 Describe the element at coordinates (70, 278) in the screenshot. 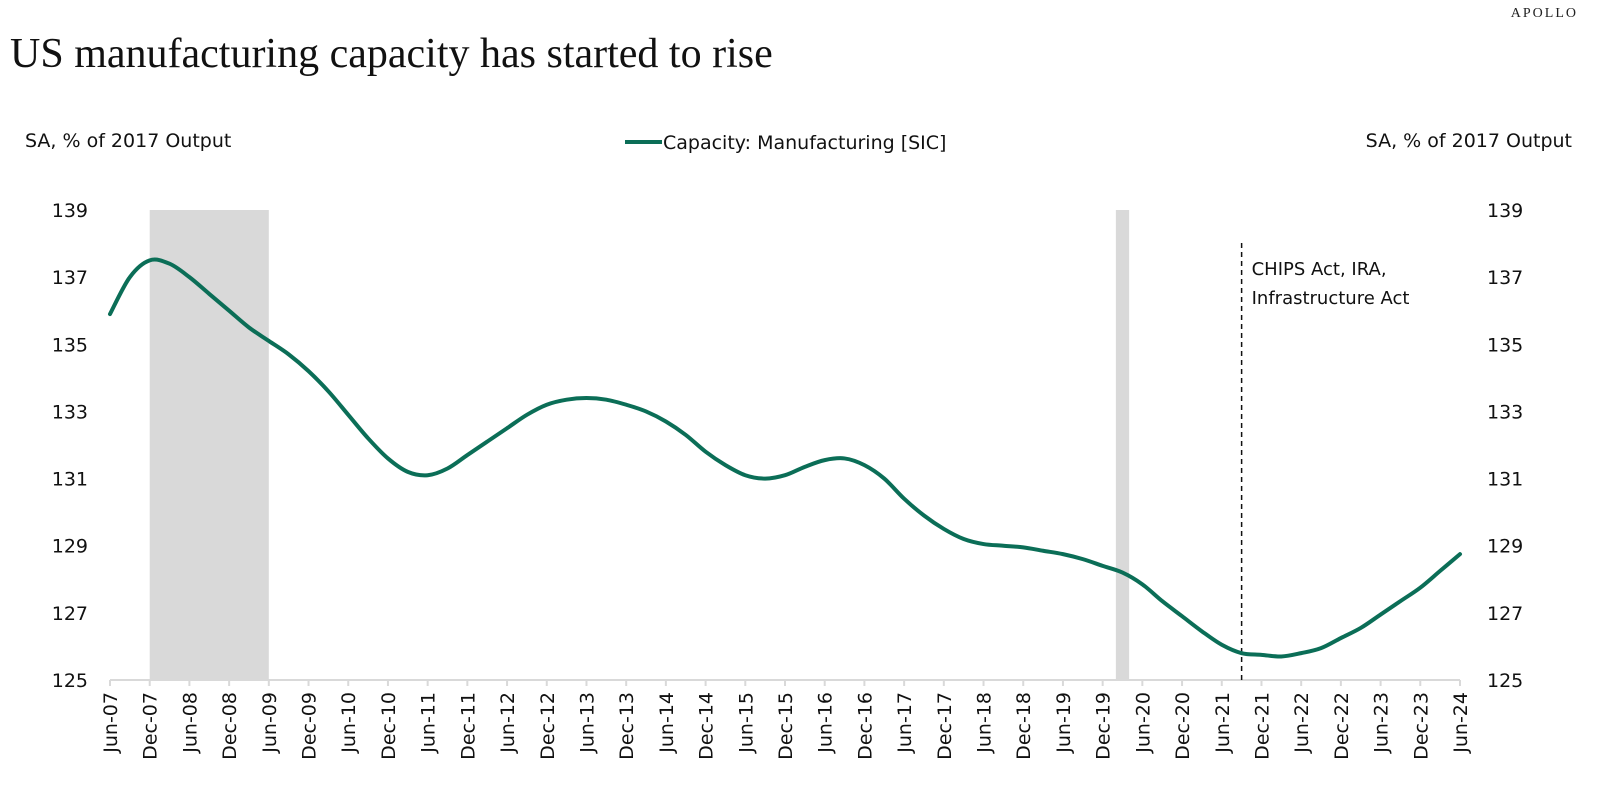

I see `y-tick-left-137: 137` at that location.